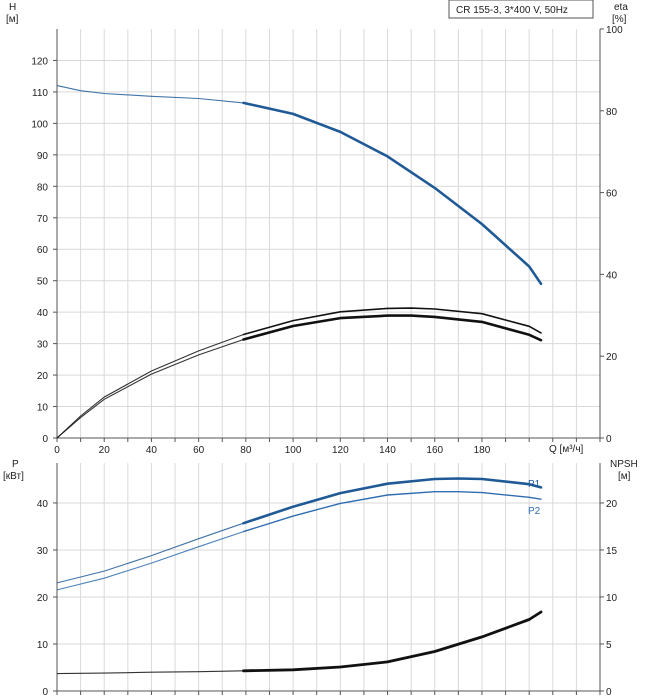 This screenshot has width=658, height=700. What do you see at coordinates (392, 328) in the screenshot?
I see `series-eta-inner-line` at bounding box center [392, 328].